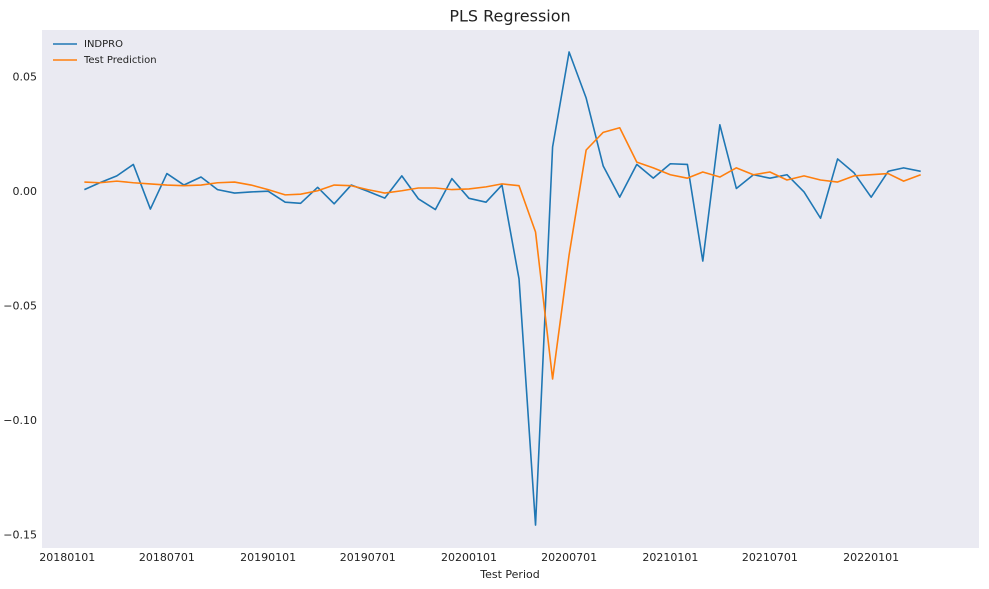 The image size is (989, 589). I want to click on x-tick-label: 20180701, so click(167, 557).